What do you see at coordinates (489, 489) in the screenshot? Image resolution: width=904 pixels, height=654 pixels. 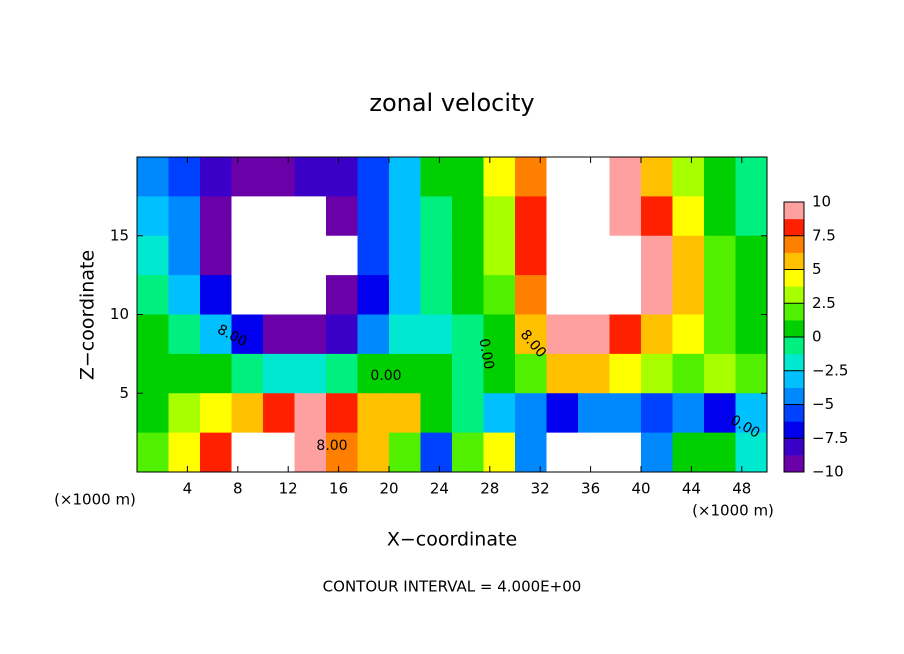 I see `x-tick-label: 28` at bounding box center [489, 489].